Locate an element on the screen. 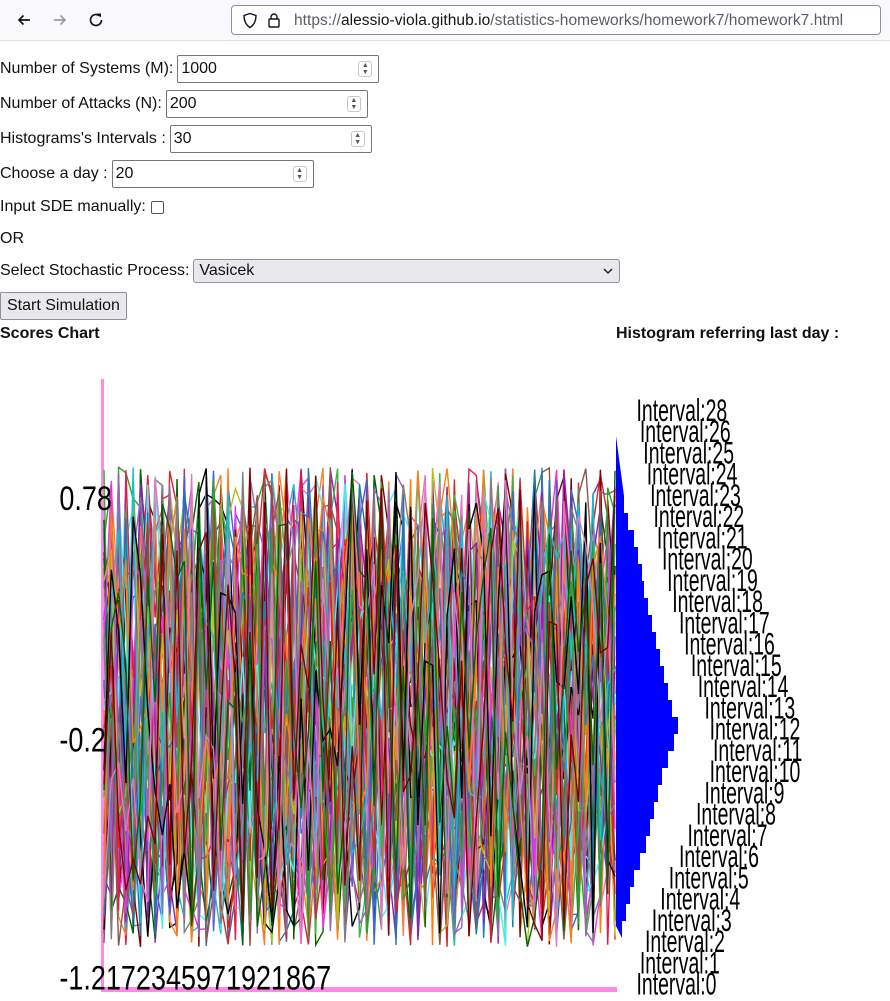 This screenshot has height=1001, width=890. histogram-label: Interval:15 is located at coordinates (736, 667).